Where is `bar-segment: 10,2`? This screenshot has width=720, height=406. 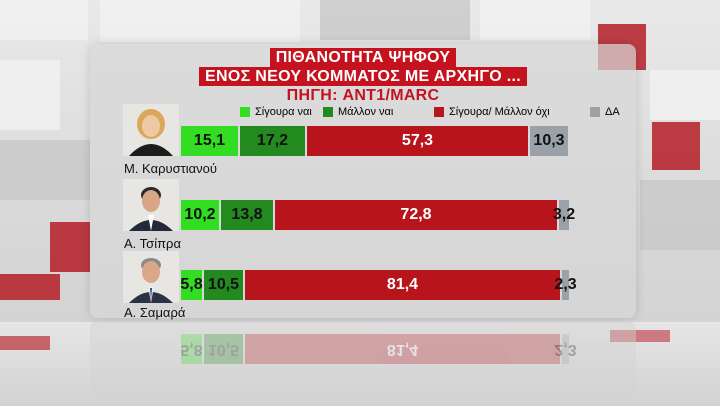 bar-segment: 10,2 is located at coordinates (200, 215).